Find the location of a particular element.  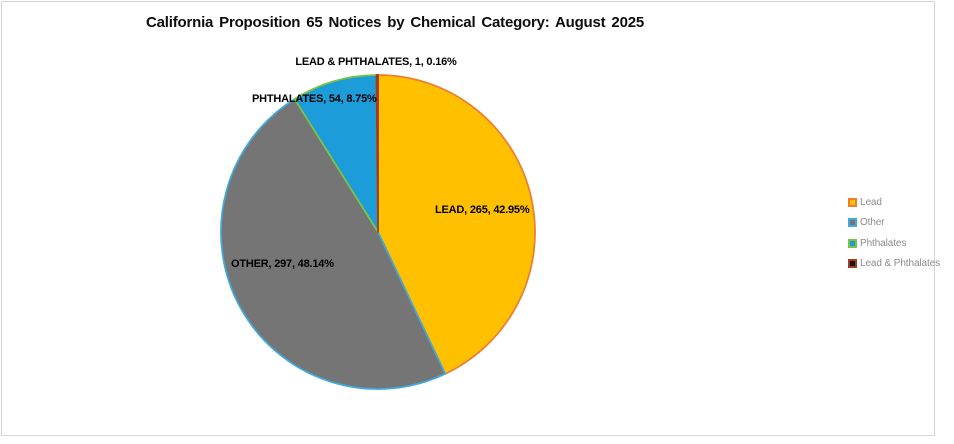

chart-legend: Lead Other Phthalates Lead & Phthalates is located at coordinates (894, 233).